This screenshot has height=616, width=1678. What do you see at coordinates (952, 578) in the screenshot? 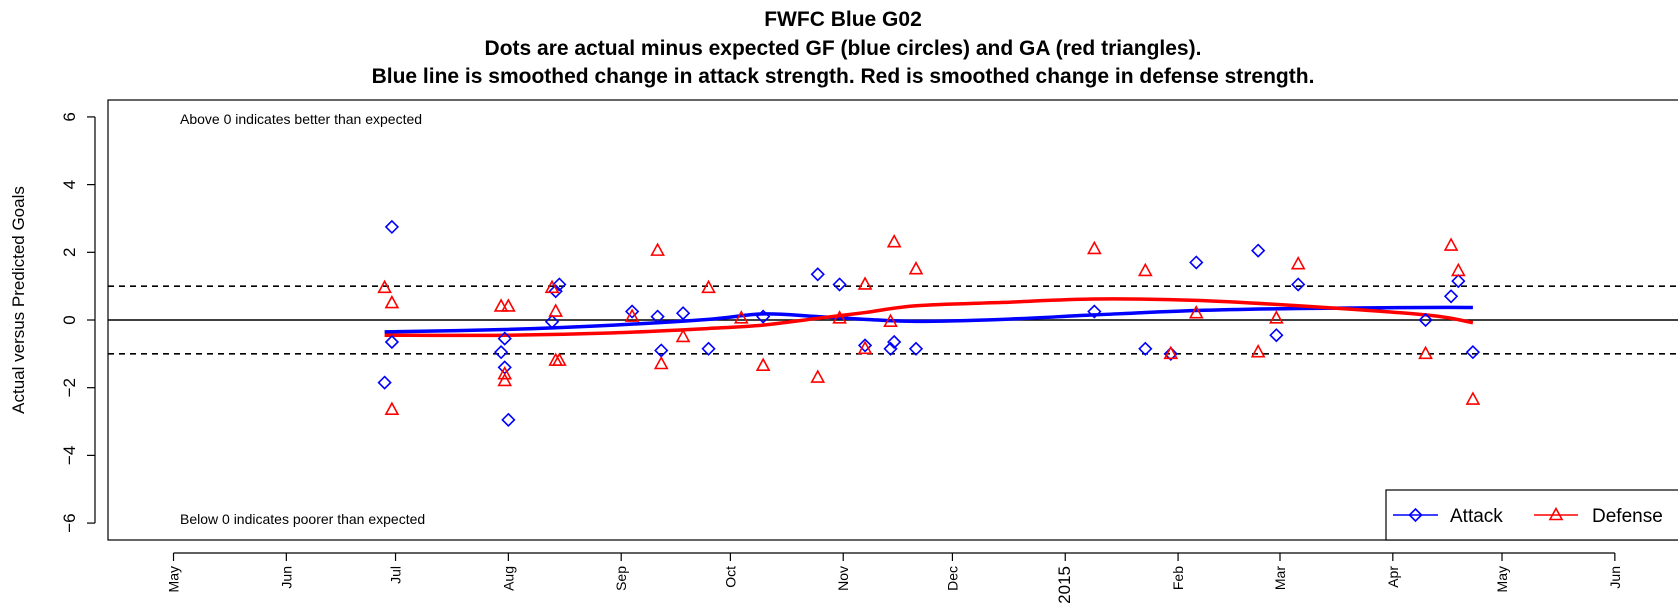
I see `x-tick-label: Dec` at bounding box center [952, 578].